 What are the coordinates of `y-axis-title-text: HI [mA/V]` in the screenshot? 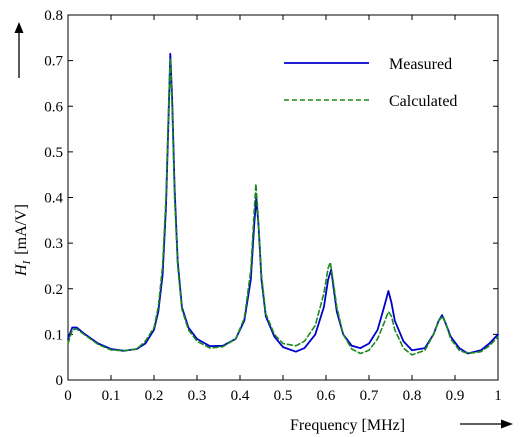 It's located at (23, 240).